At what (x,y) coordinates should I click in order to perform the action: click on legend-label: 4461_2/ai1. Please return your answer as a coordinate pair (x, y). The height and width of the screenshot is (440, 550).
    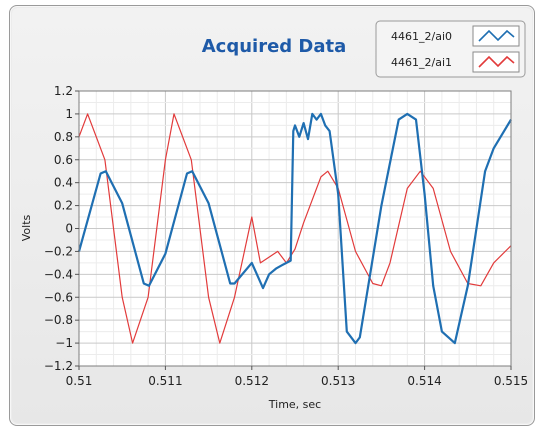
    Looking at the image, I should click on (421, 62).